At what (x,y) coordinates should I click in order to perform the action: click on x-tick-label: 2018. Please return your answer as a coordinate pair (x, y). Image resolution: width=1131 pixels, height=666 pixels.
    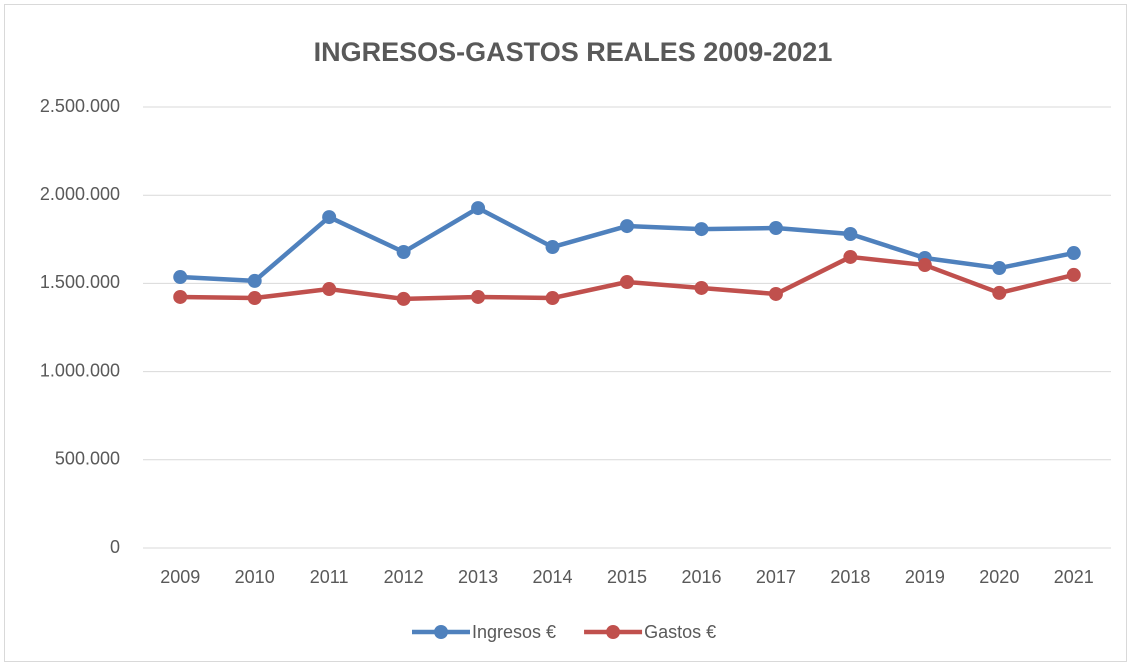
    Looking at the image, I should click on (850, 577).